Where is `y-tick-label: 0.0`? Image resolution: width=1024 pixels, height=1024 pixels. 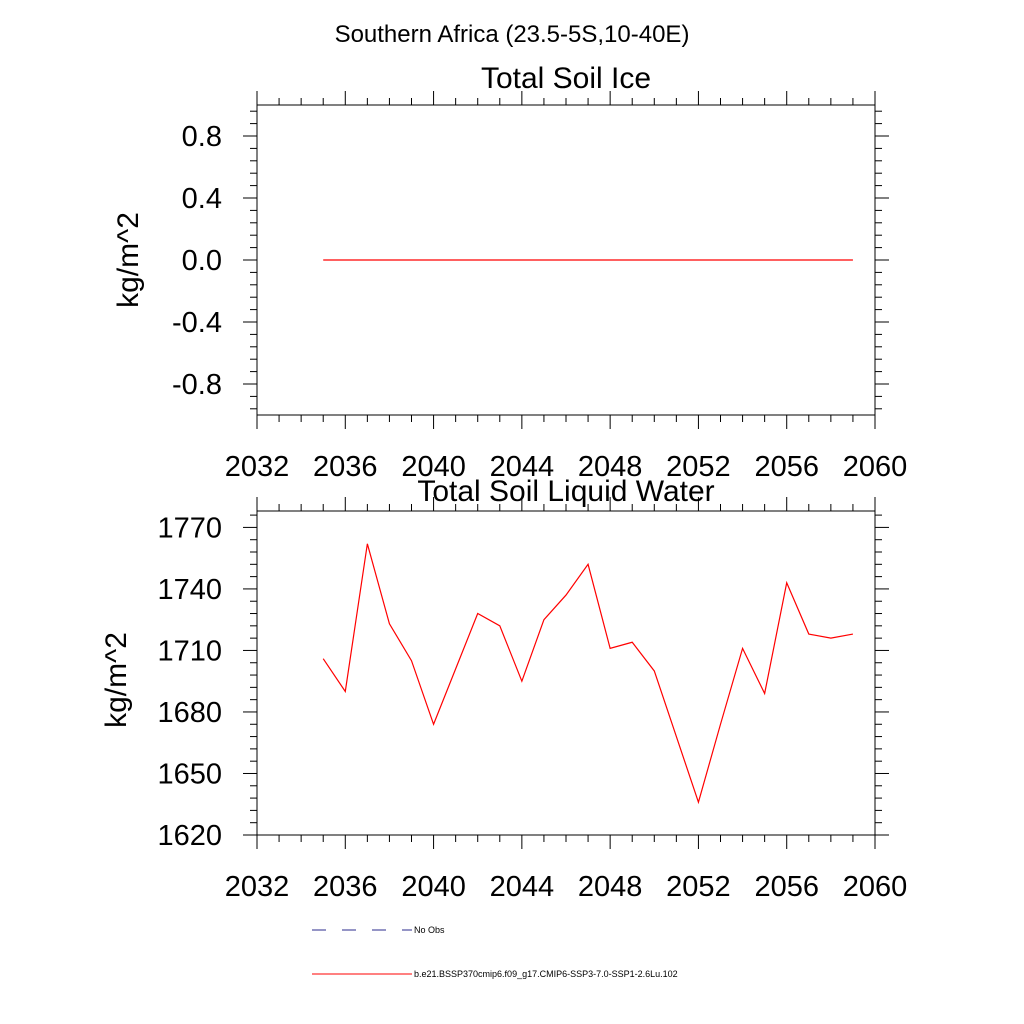
y-tick-label: 0.0 is located at coordinates (202, 261).